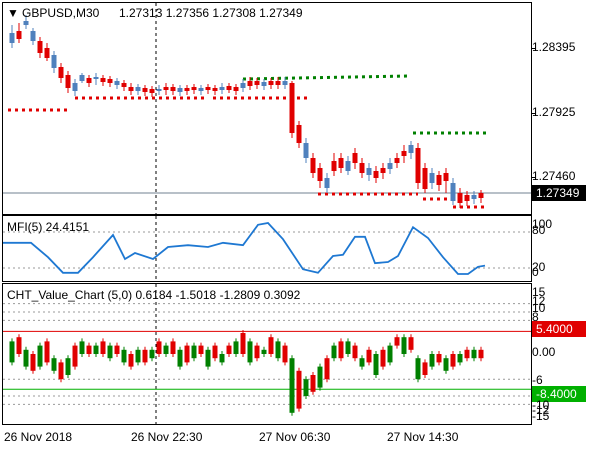  What do you see at coordinates (539, 301) in the screenshot?
I see `cht-level-12: 12` at bounding box center [539, 301].